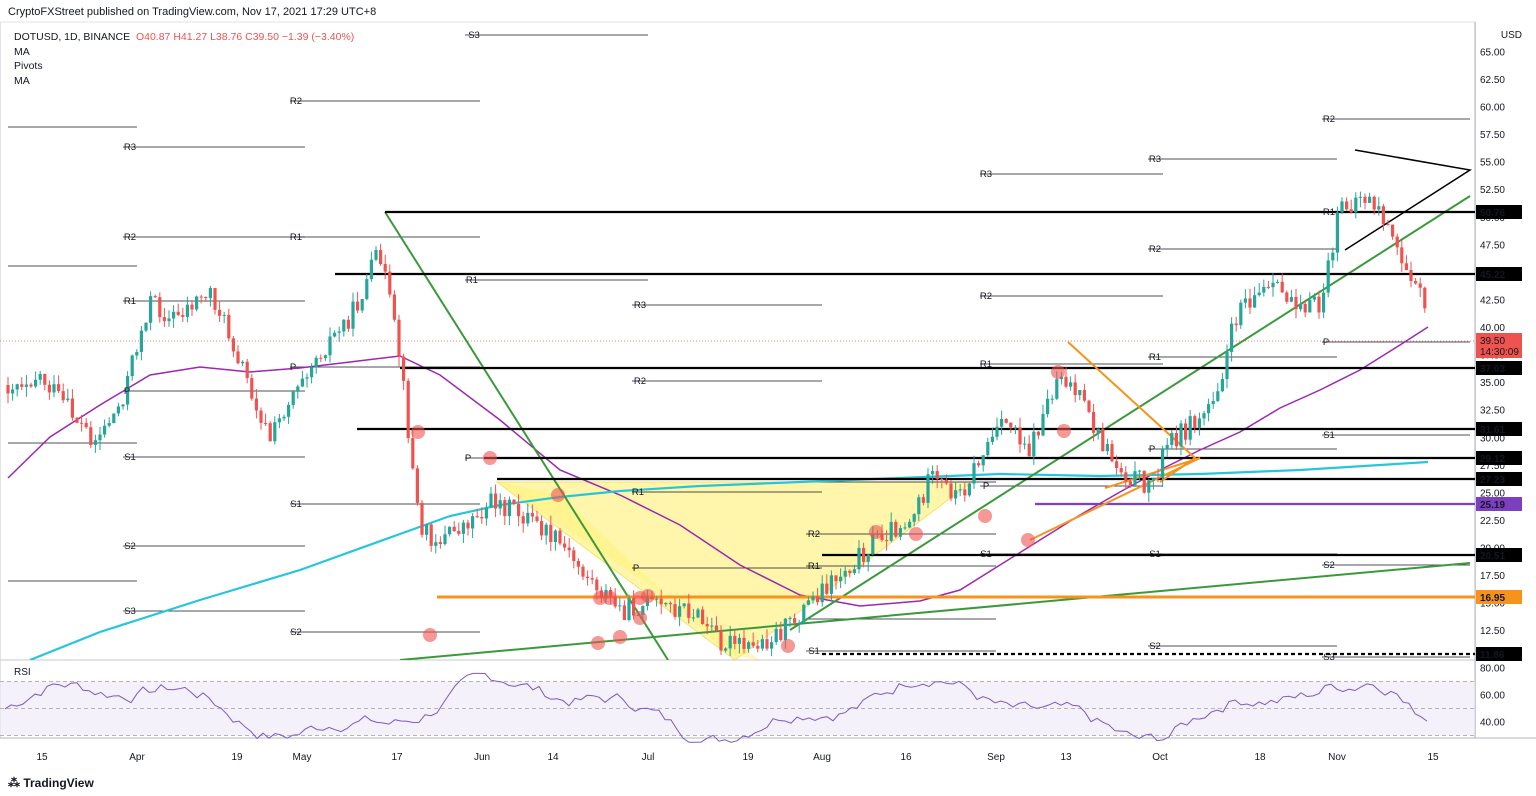  What do you see at coordinates (397, 757) in the screenshot?
I see `x-tick-label: 17` at bounding box center [397, 757].